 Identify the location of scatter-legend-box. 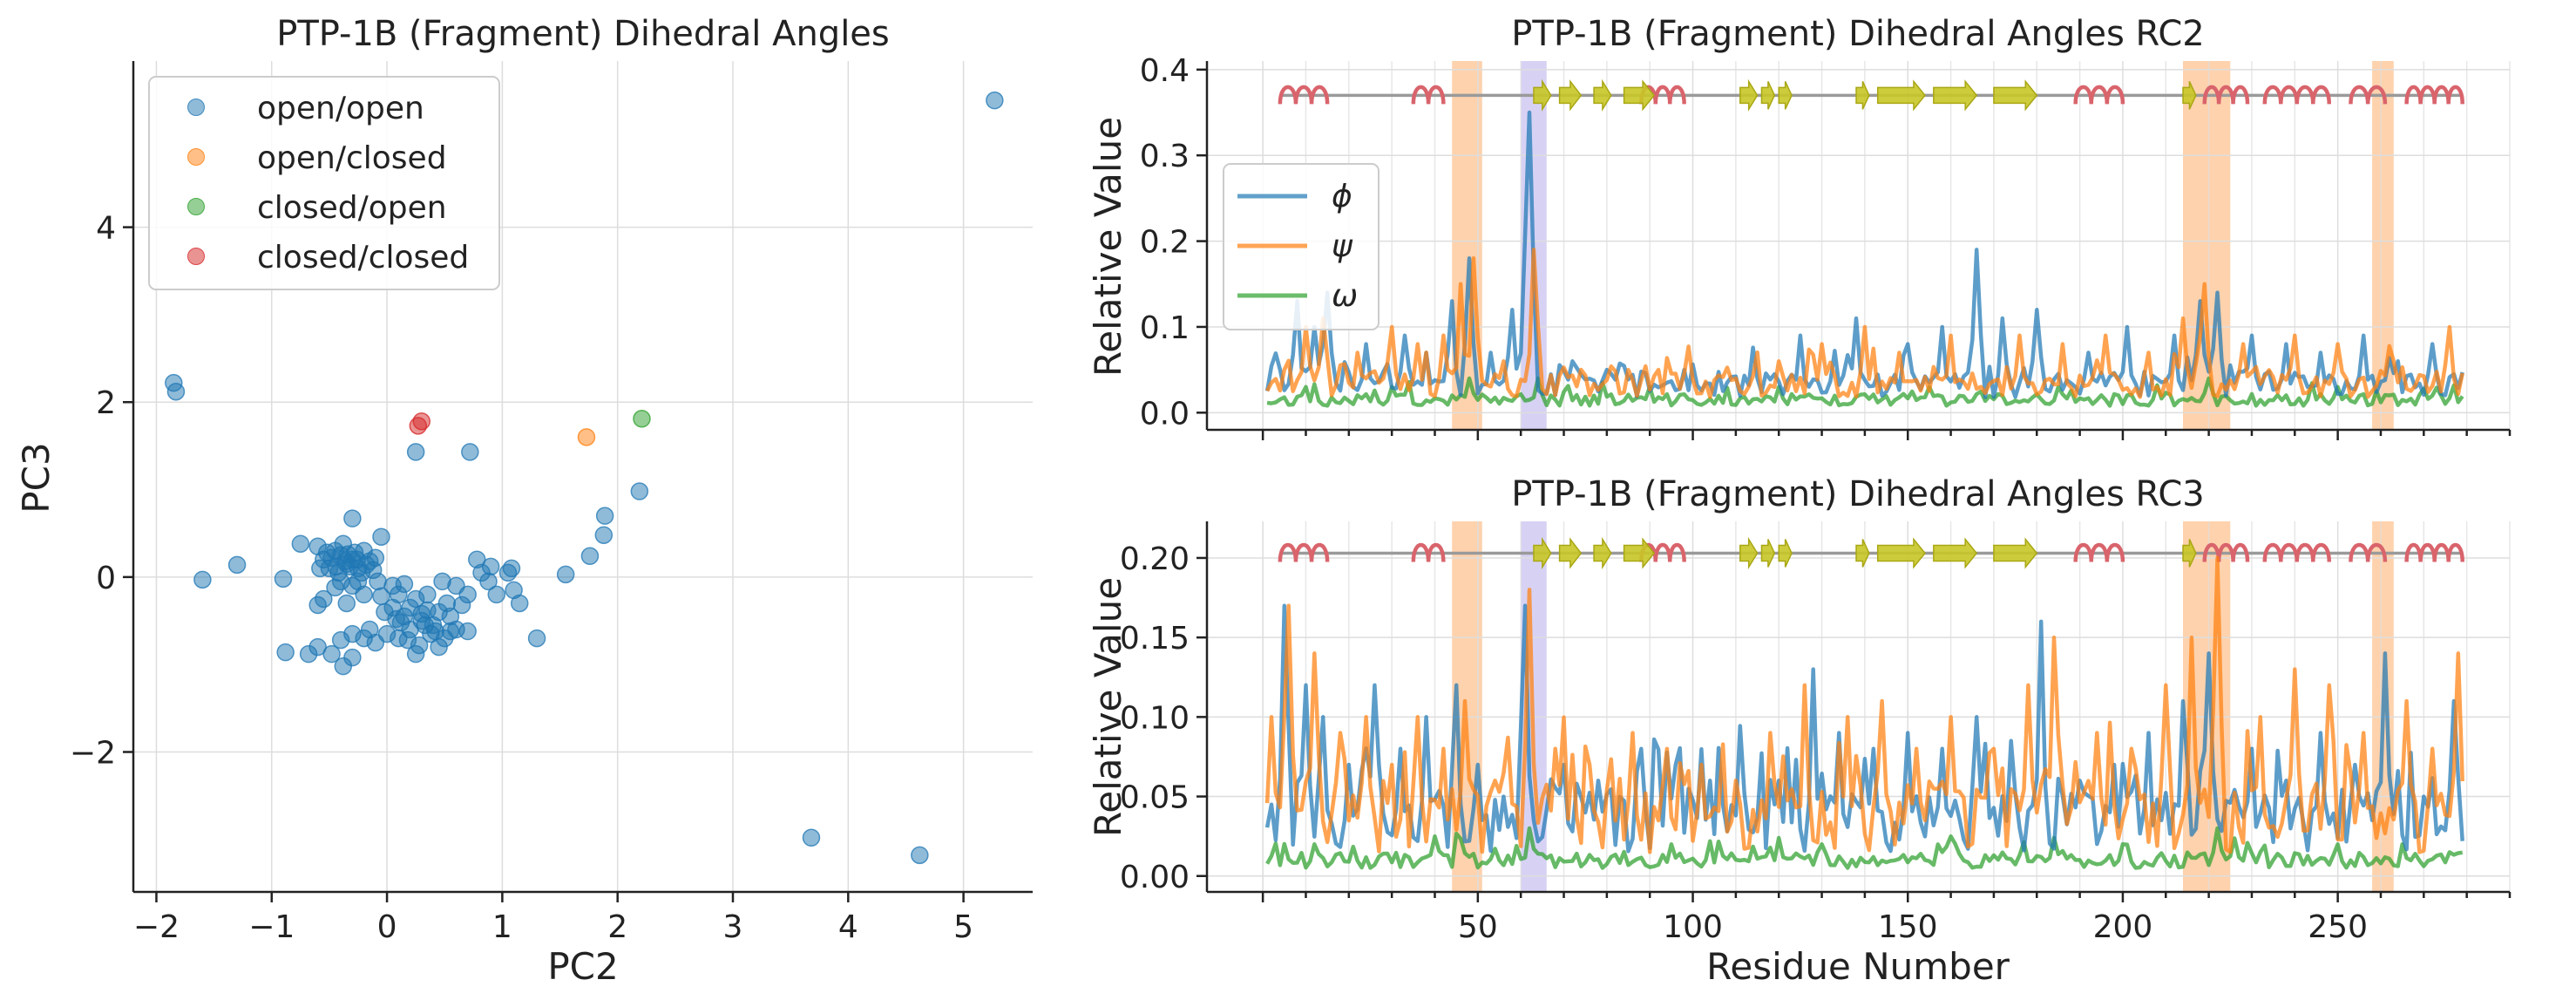
(324, 183).